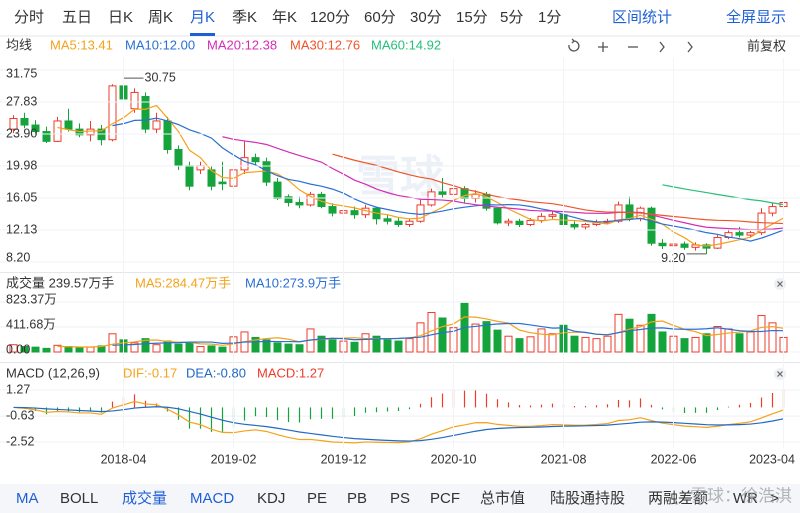 This screenshot has width=800, height=513. What do you see at coordinates (357, 498) in the screenshot?
I see `indicator-tab: PB` at bounding box center [357, 498].